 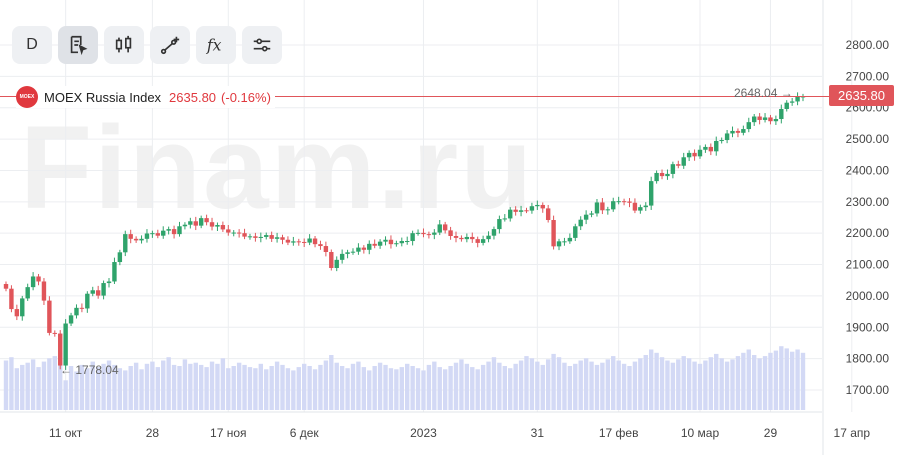 What do you see at coordinates (66, 433) in the screenshot?
I see `x-tick-label: 11 окт` at bounding box center [66, 433].